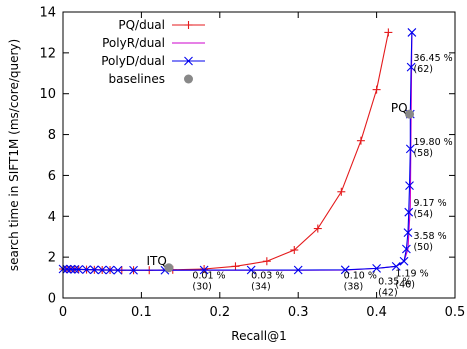  I want to click on annotation-count: (54), so click(423, 214).